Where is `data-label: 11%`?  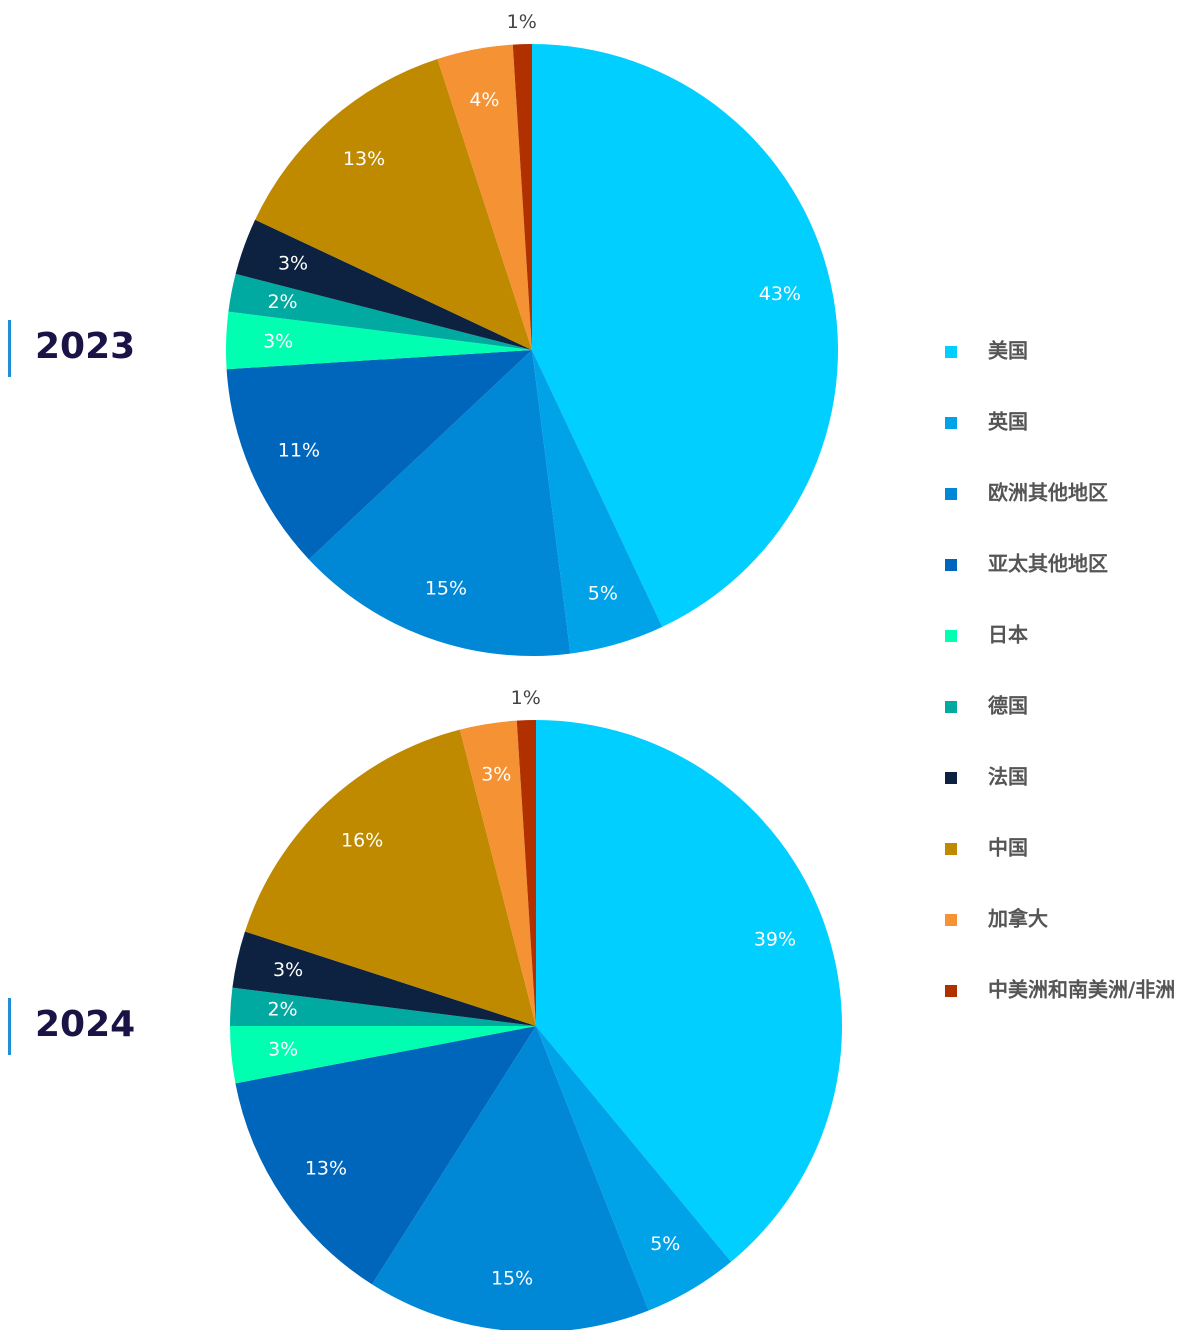
data-label: 11% is located at coordinates (299, 450).